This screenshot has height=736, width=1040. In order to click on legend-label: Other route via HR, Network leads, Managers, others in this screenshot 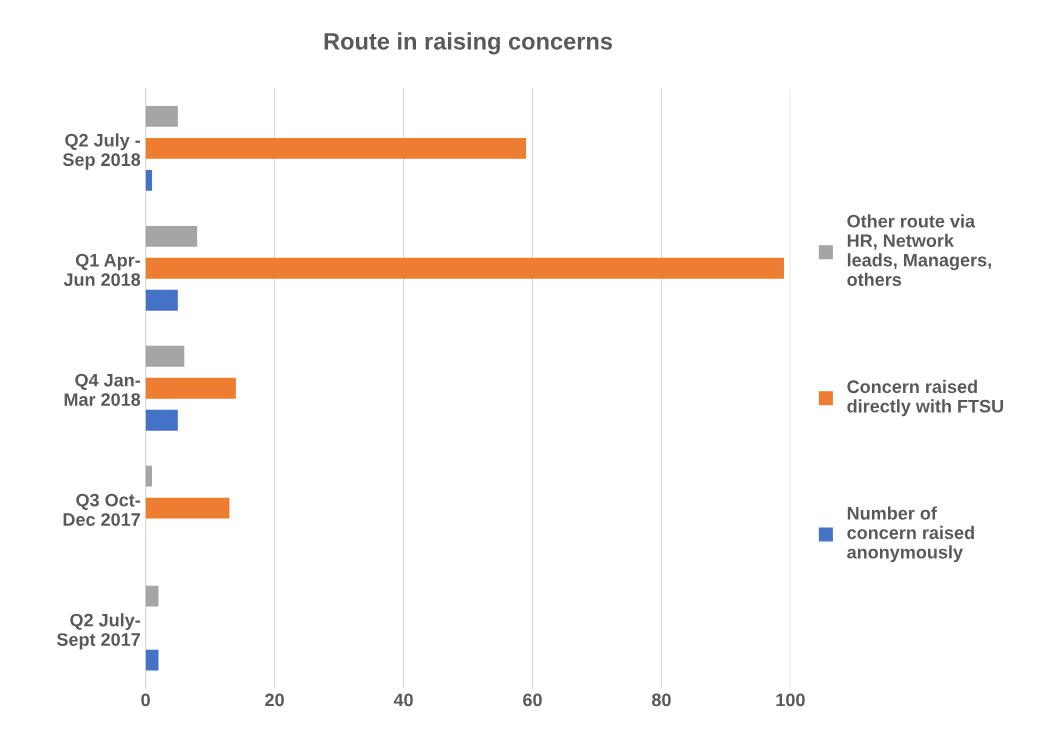, I will do `click(919, 250)`.